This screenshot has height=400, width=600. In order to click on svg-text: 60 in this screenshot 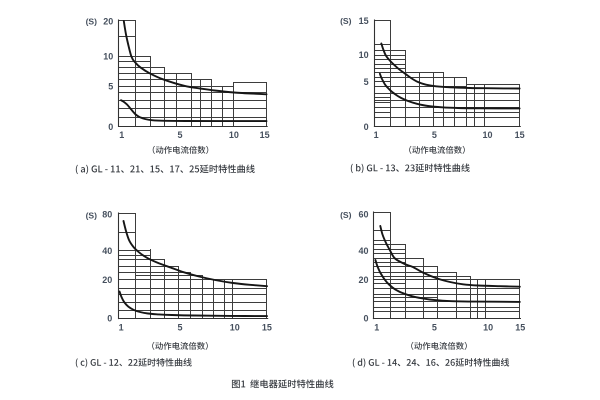, I will do `click(363, 214)`.